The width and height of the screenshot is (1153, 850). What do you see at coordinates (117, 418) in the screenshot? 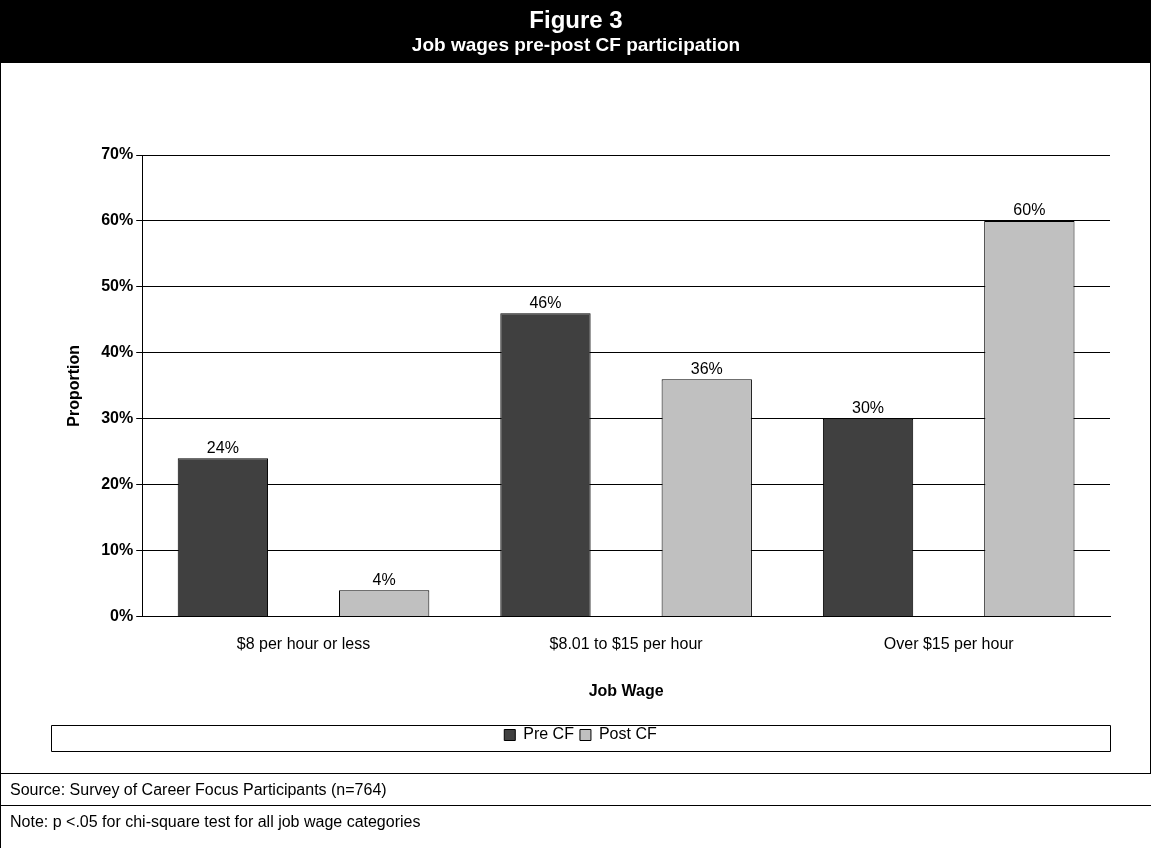
I see `y-tick-label: 30%` at bounding box center [117, 418].